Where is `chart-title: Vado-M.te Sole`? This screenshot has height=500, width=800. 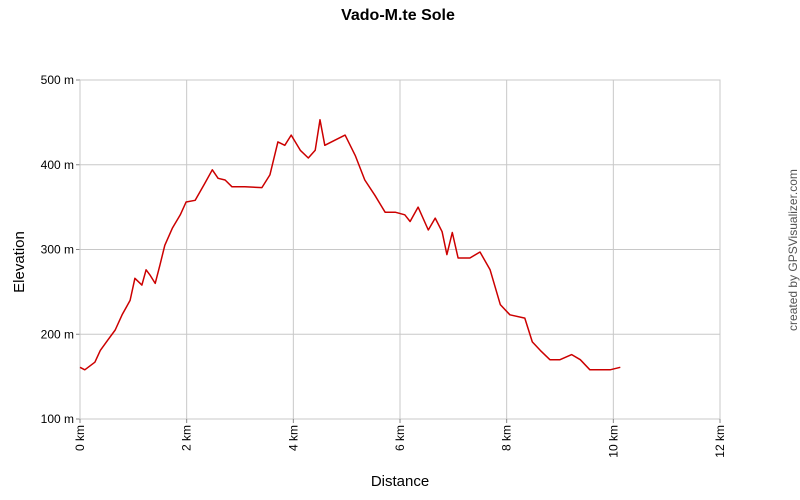 chart-title: Vado-M.te Sole is located at coordinates (398, 15).